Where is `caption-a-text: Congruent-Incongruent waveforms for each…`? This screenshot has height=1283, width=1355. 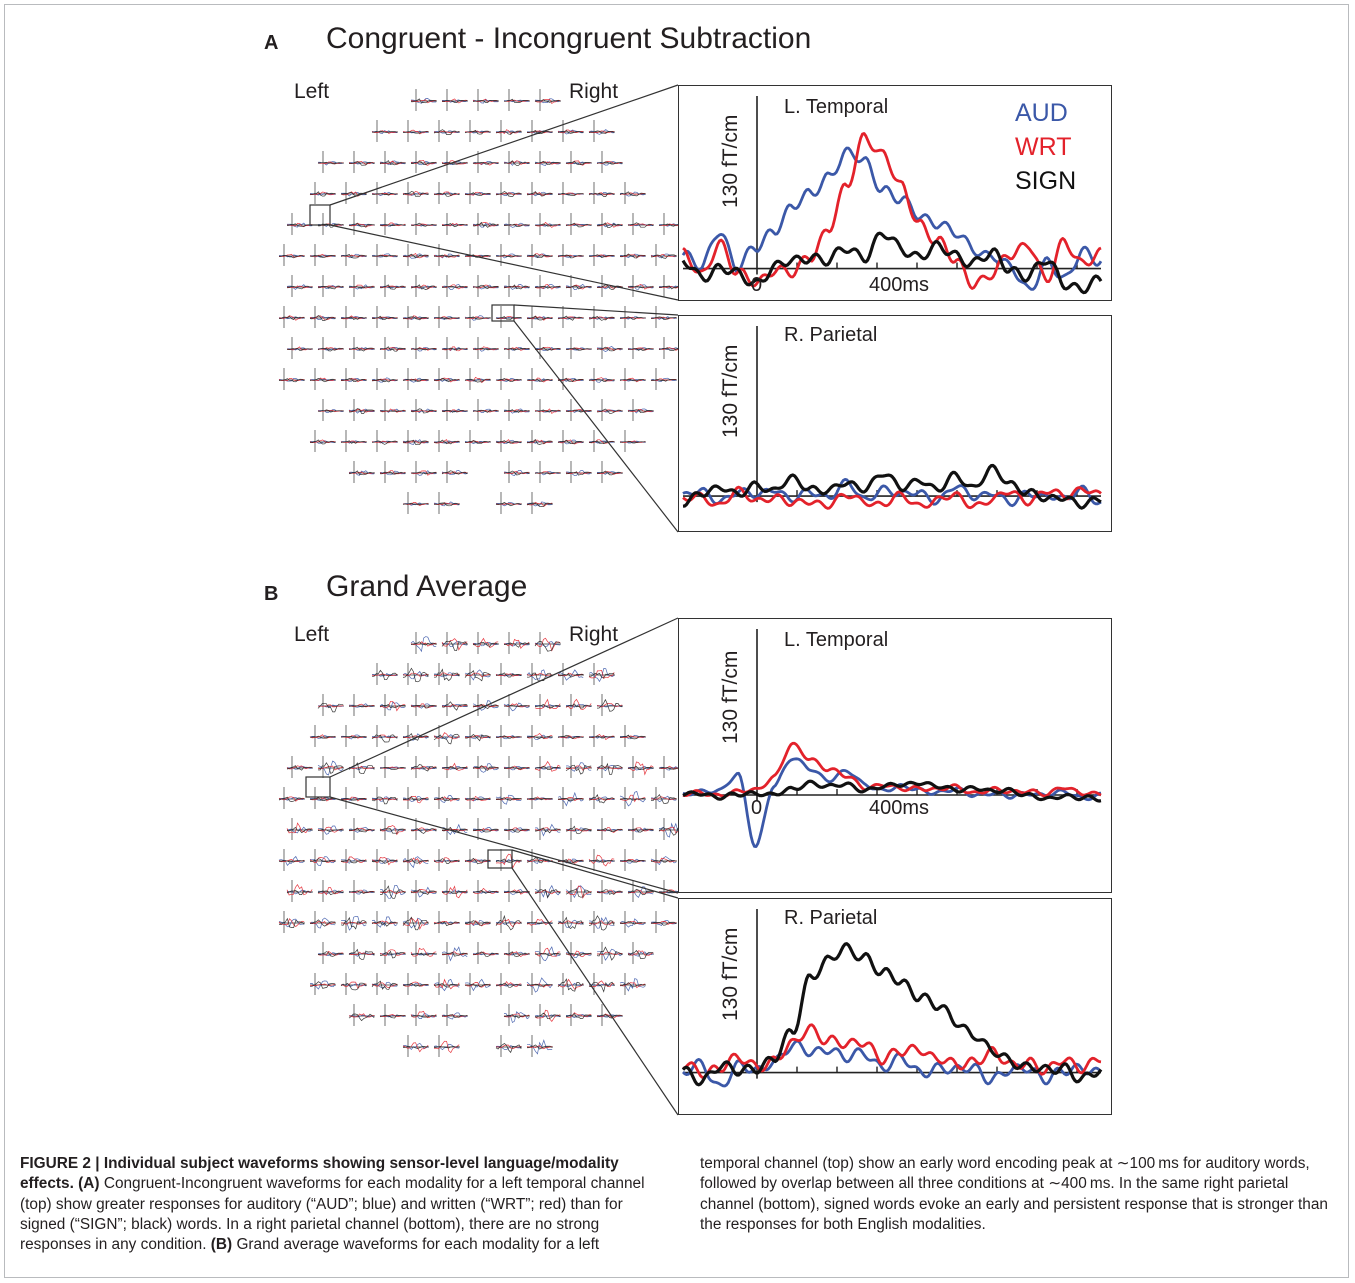 caption-a-text: Congruent-Incongruent waveforms for each… is located at coordinates (332, 1214).